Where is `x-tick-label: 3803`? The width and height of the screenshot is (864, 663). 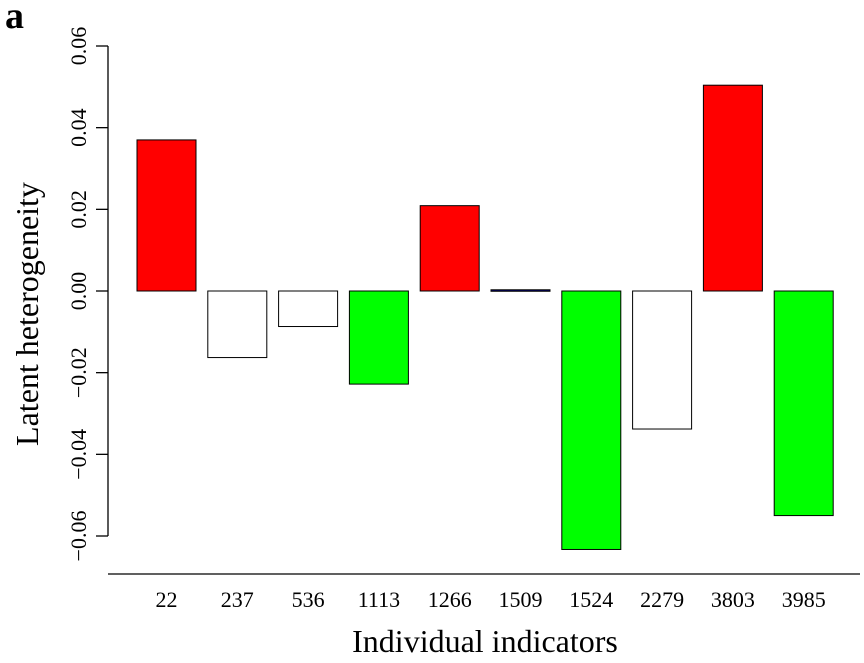 x-tick-label: 3803 is located at coordinates (733, 599).